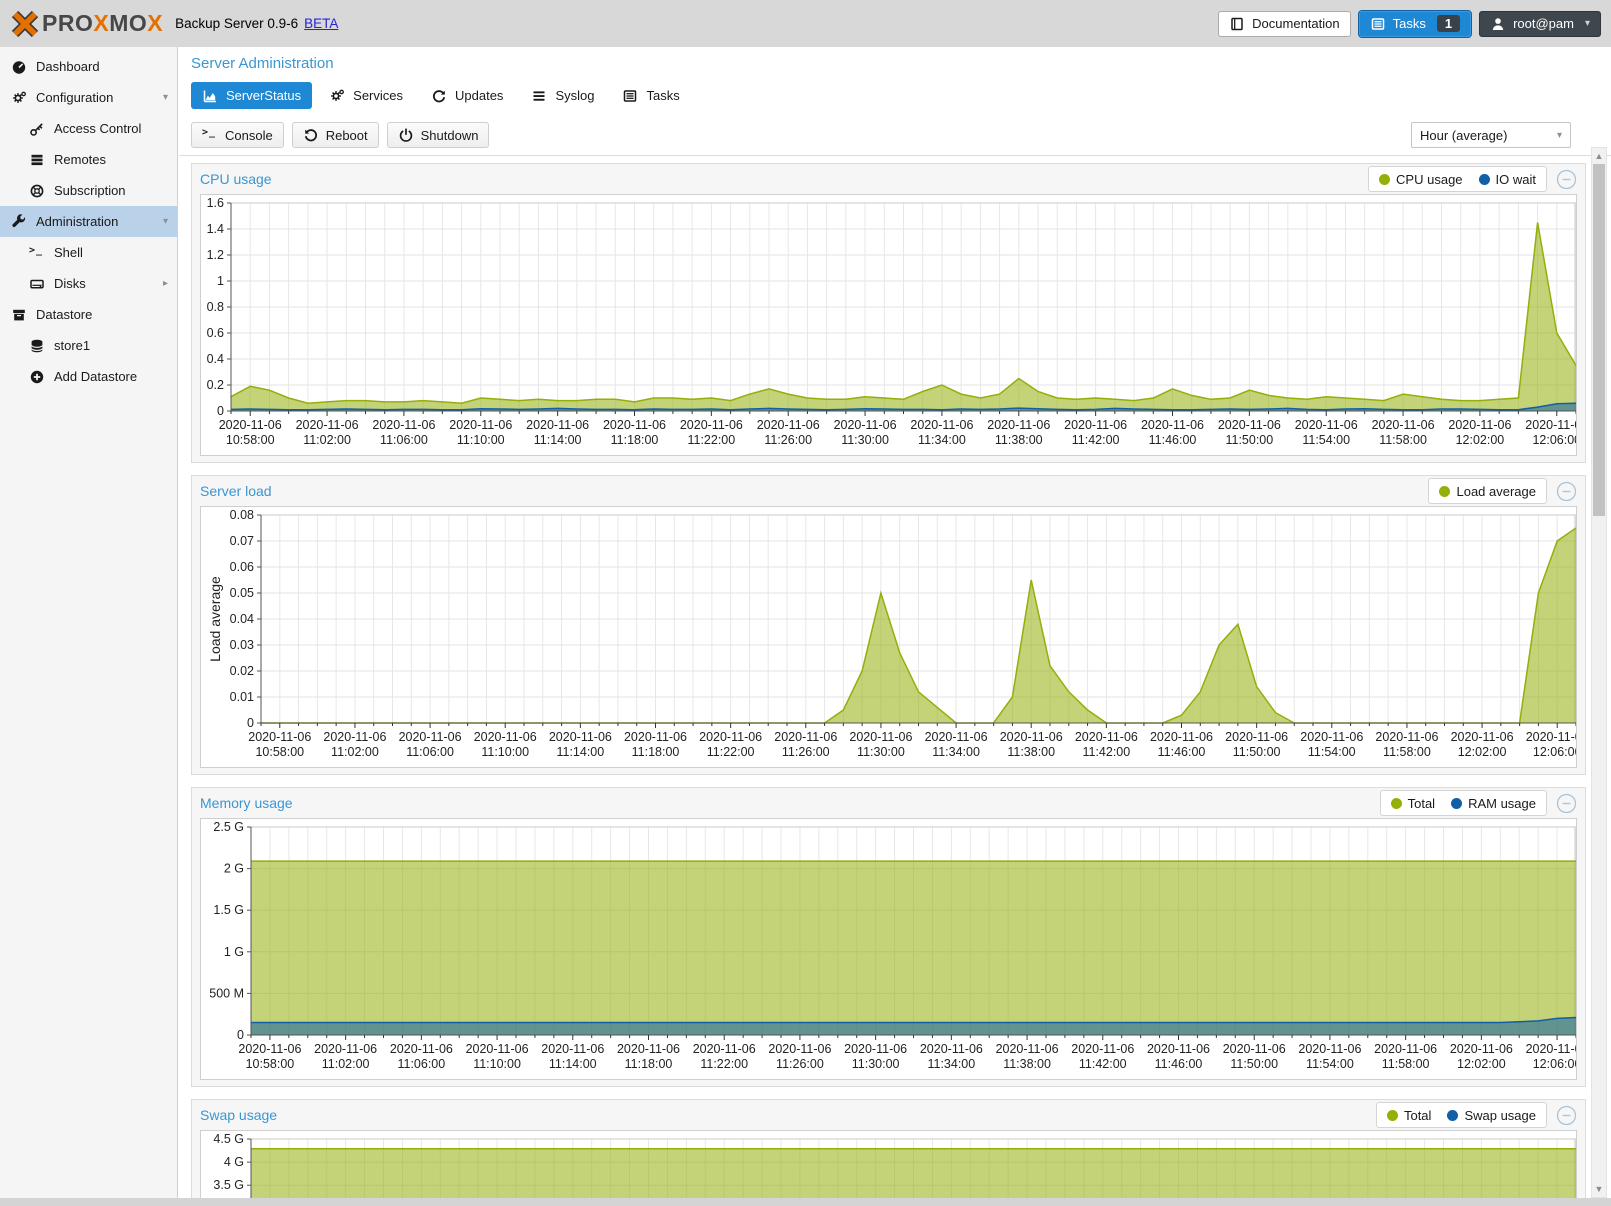  What do you see at coordinates (88, 128) in the screenshot?
I see `sidebar-item-access-control: Access Control` at bounding box center [88, 128].